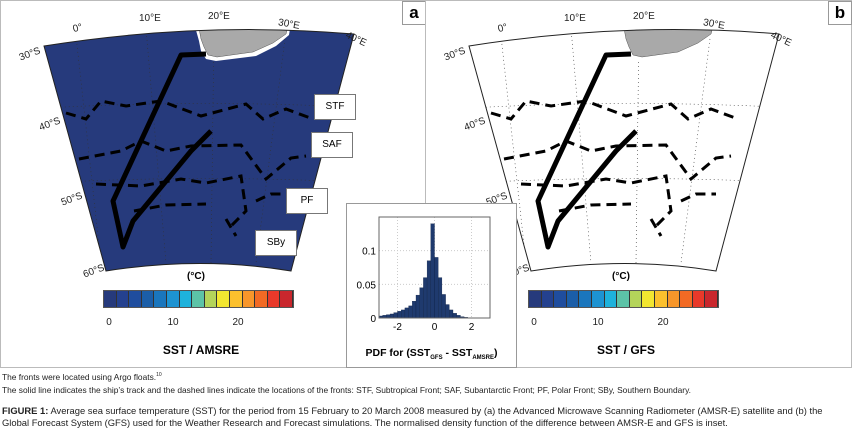 The height and width of the screenshot is (440, 852). What do you see at coordinates (276, 243) in the screenshot?
I see `front-label-sby: SBy` at bounding box center [276, 243].